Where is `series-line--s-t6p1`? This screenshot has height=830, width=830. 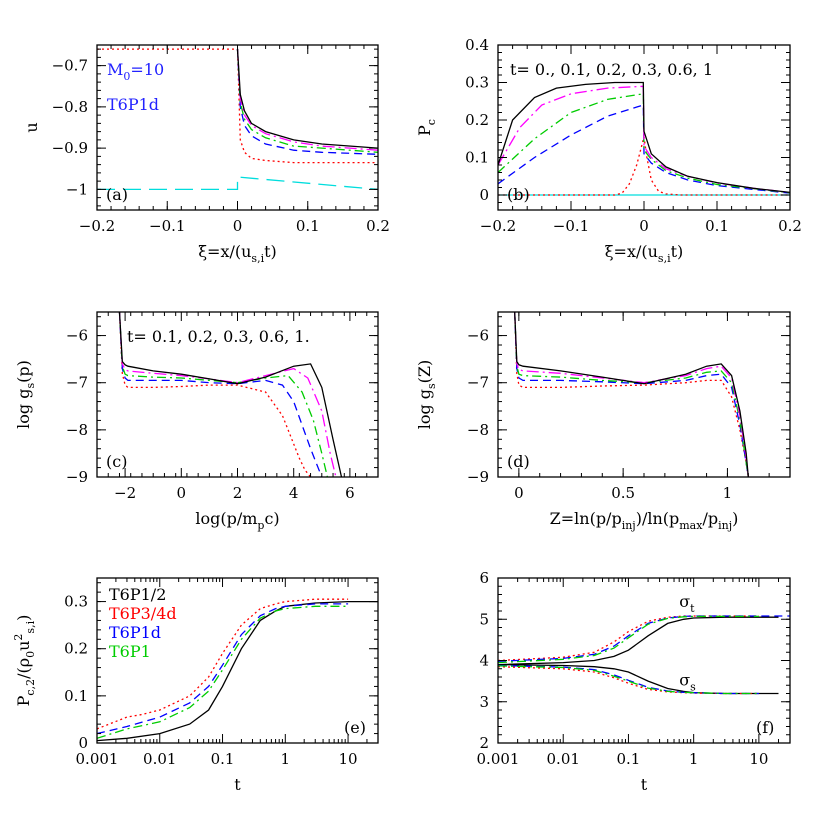 series-line--s-t6p1 is located at coordinates (628, 680).